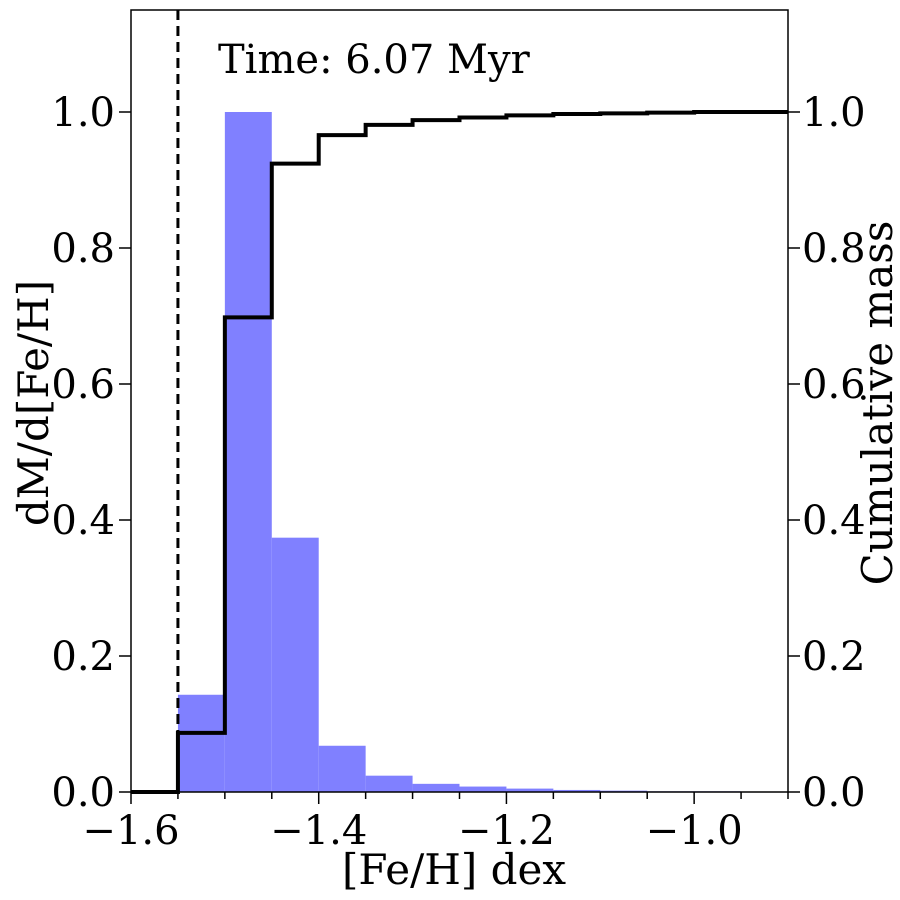 The width and height of the screenshot is (900, 900). Describe the element at coordinates (83, 793) in the screenshot. I see `y-tick-label: 0.0` at that location.